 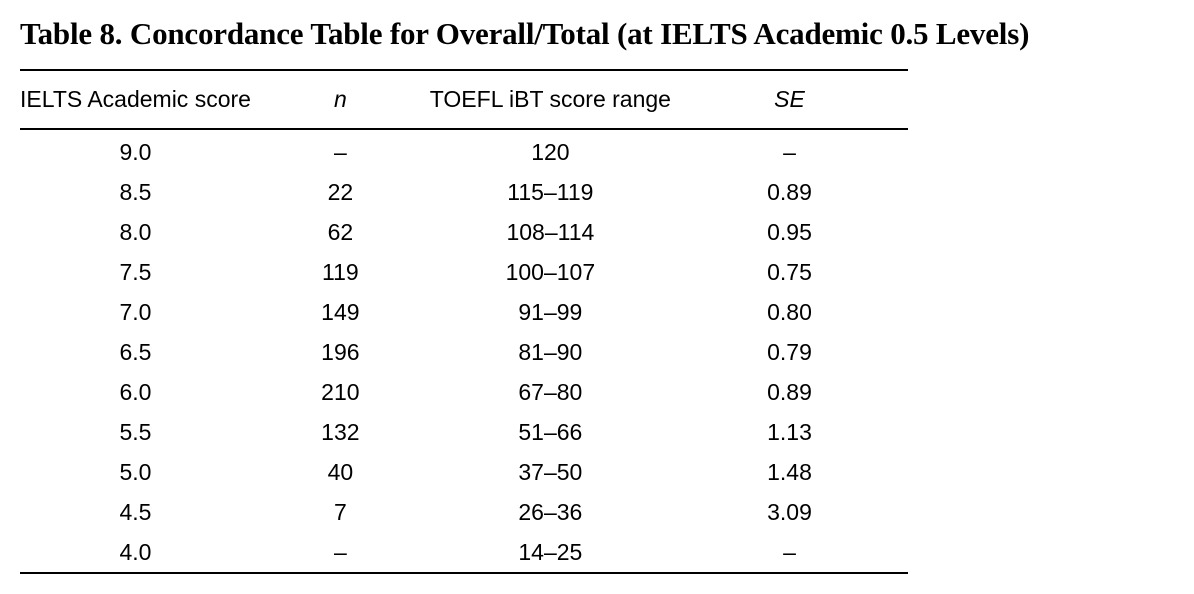 What do you see at coordinates (135, 152) in the screenshot?
I see `cell-ielts-score: 9.0` at bounding box center [135, 152].